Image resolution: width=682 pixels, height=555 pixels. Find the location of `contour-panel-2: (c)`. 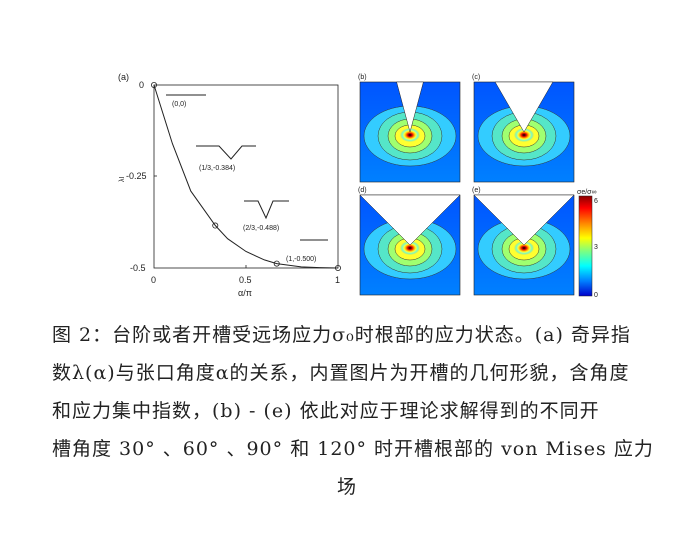

contour-panel-2: (c) is located at coordinates (523, 128).